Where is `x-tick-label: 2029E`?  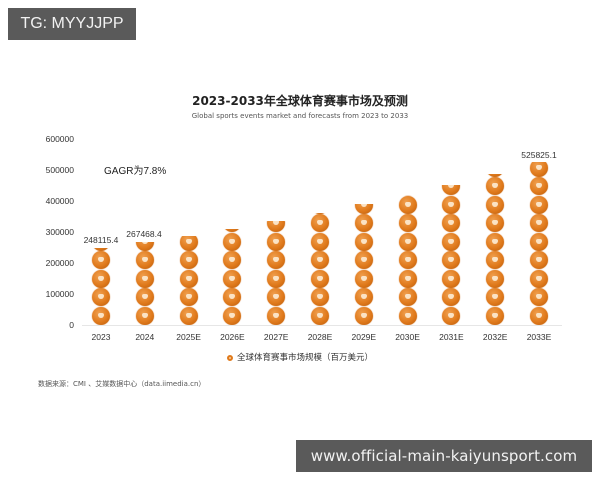 x-tick-label: 2029E is located at coordinates (364, 337).